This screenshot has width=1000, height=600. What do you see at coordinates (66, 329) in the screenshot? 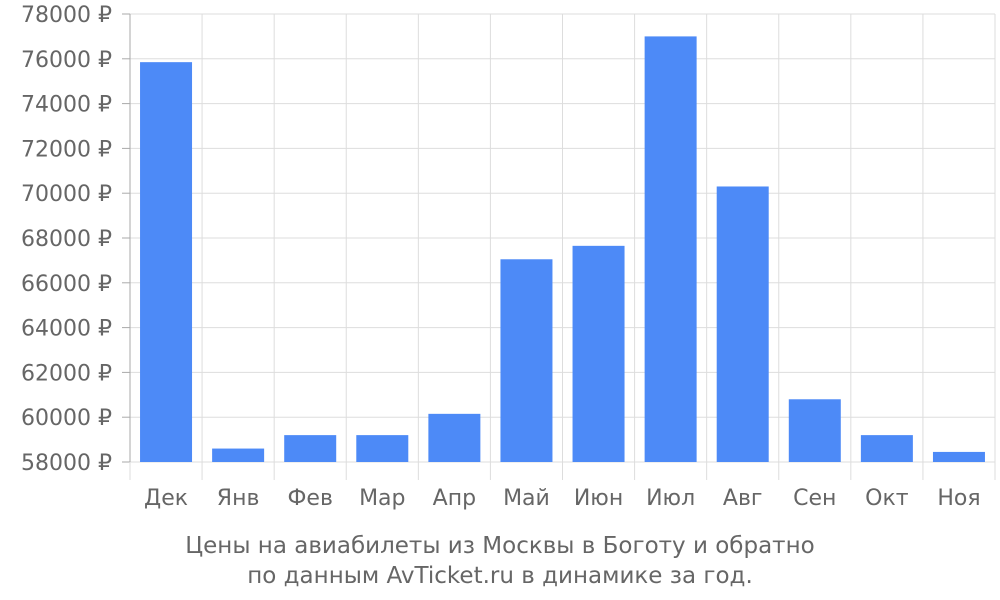
I see `y-tick-label: 64000 ₽` at bounding box center [66, 329].